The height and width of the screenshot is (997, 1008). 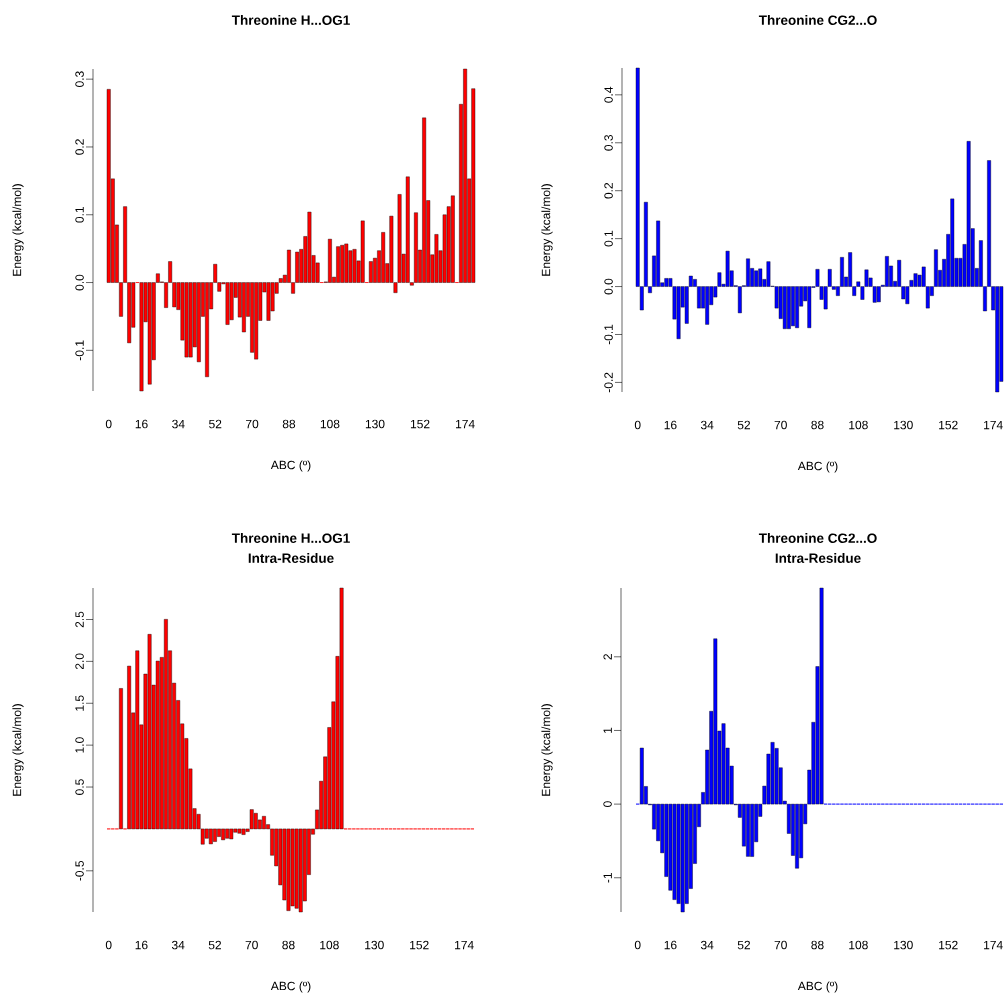 What do you see at coordinates (608, 239) in the screenshot?
I see `y-tick-label: 0.1` at bounding box center [608, 239].